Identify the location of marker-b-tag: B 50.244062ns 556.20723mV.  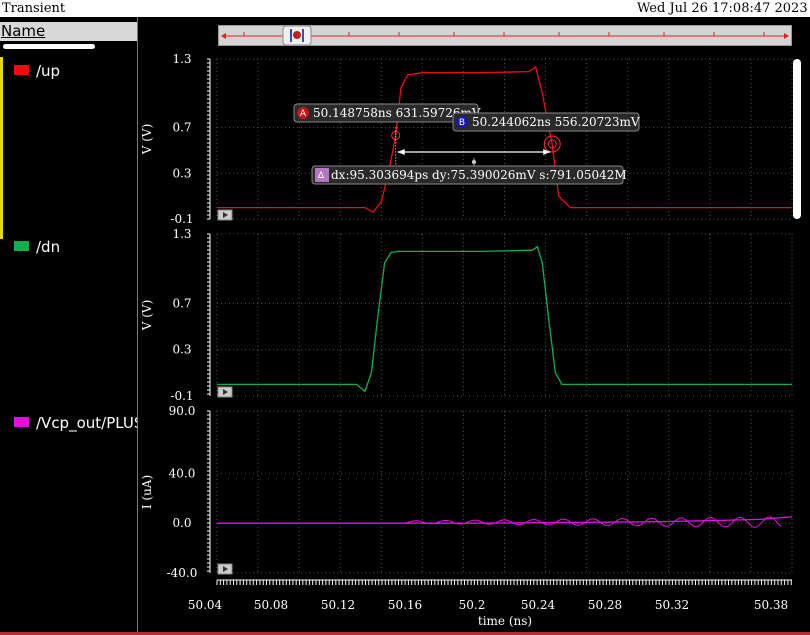
(546, 122).